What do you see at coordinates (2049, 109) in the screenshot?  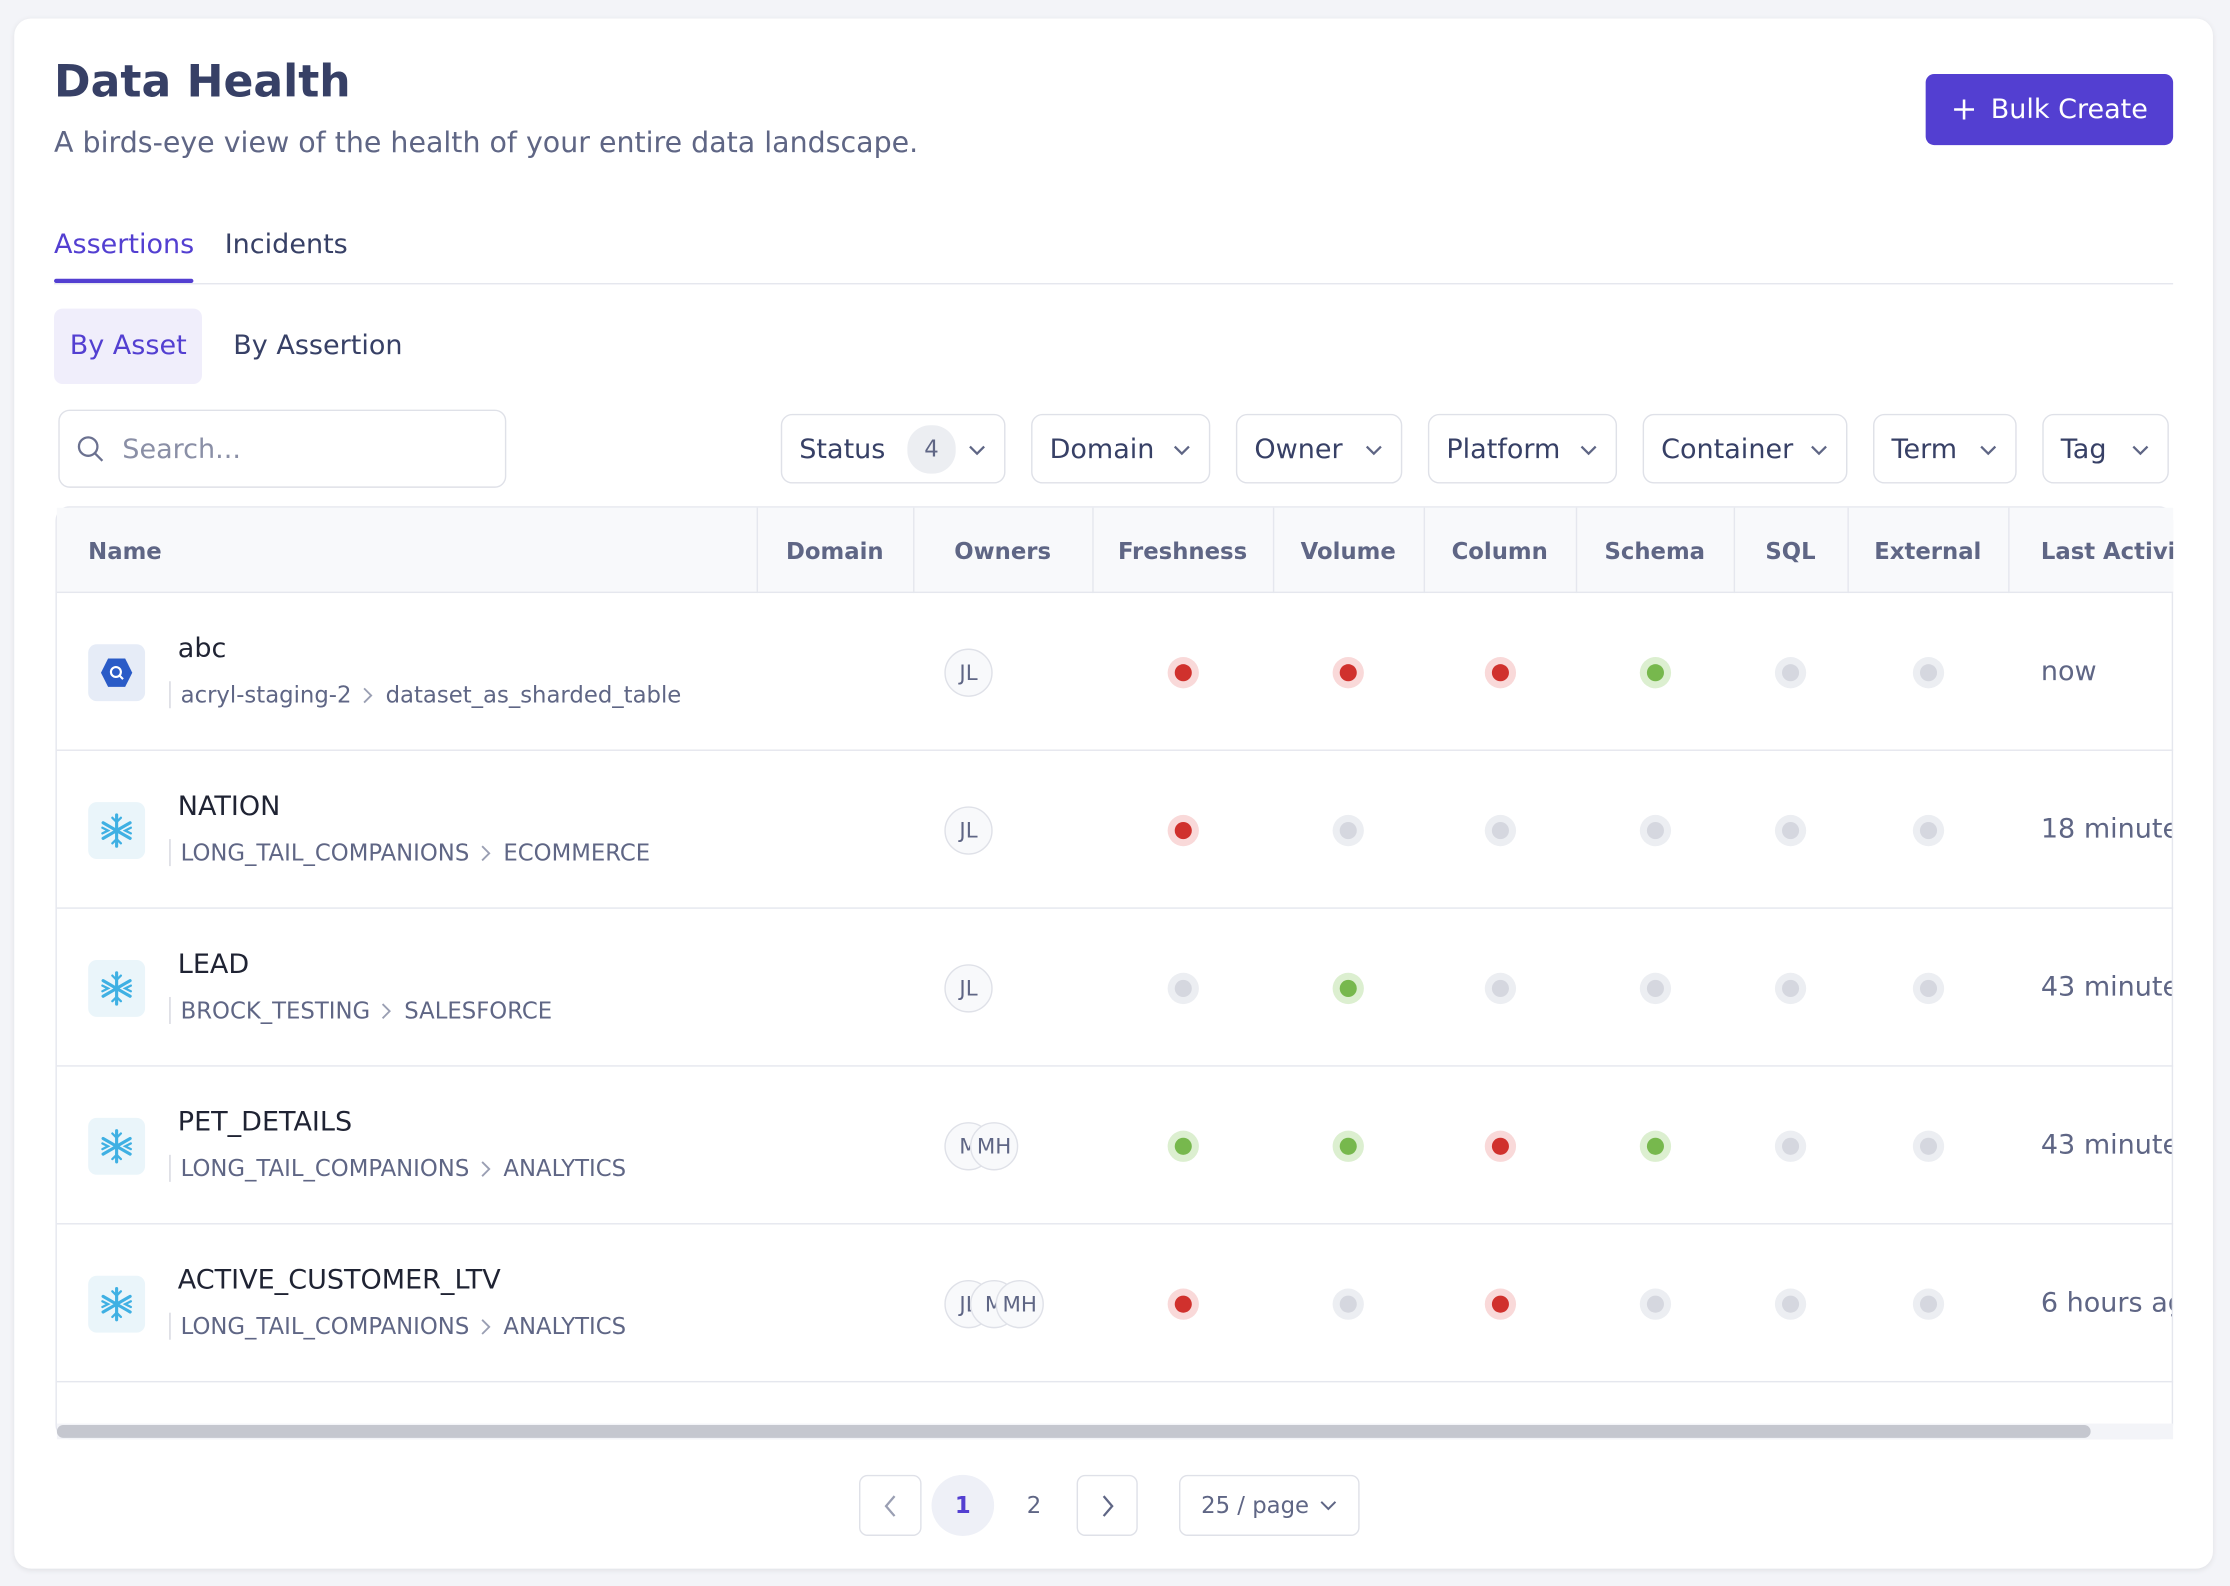 I see `bulk-create-button: Bulk Create` at bounding box center [2049, 109].